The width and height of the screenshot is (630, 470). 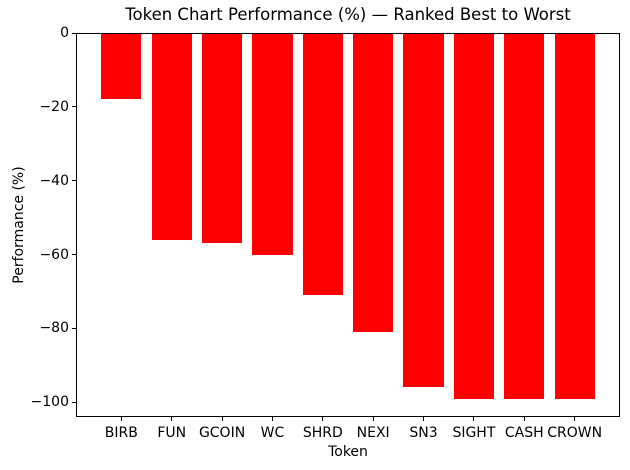 I want to click on y-tick-label: −20, so click(x=54, y=106).